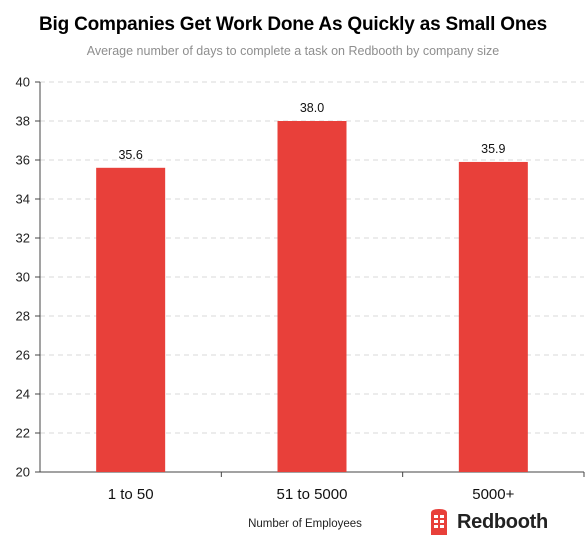 Image resolution: width=586 pixels, height=557 pixels. What do you see at coordinates (130, 155) in the screenshot?
I see `bar-value-label: 35.6` at bounding box center [130, 155].